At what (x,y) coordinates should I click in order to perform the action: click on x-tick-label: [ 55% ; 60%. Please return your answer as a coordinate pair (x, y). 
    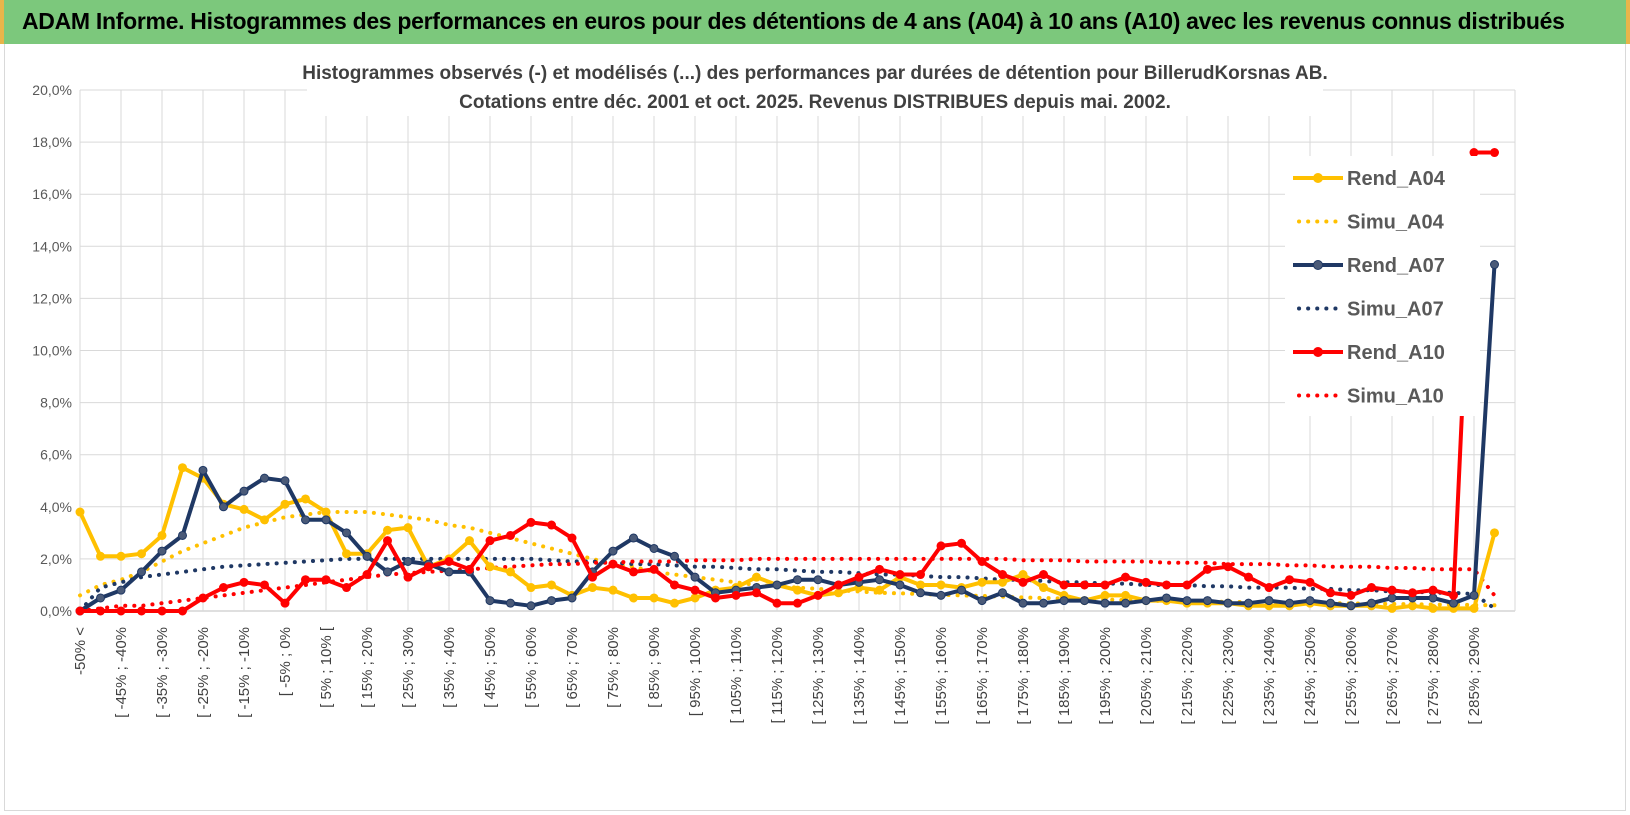
    Looking at the image, I should click on (531, 667).